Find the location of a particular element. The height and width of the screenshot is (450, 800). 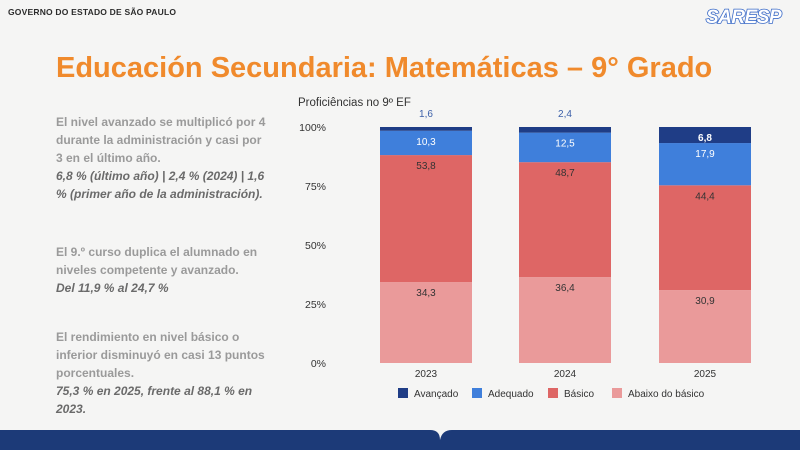

data-label: 10,3 is located at coordinates (426, 142).